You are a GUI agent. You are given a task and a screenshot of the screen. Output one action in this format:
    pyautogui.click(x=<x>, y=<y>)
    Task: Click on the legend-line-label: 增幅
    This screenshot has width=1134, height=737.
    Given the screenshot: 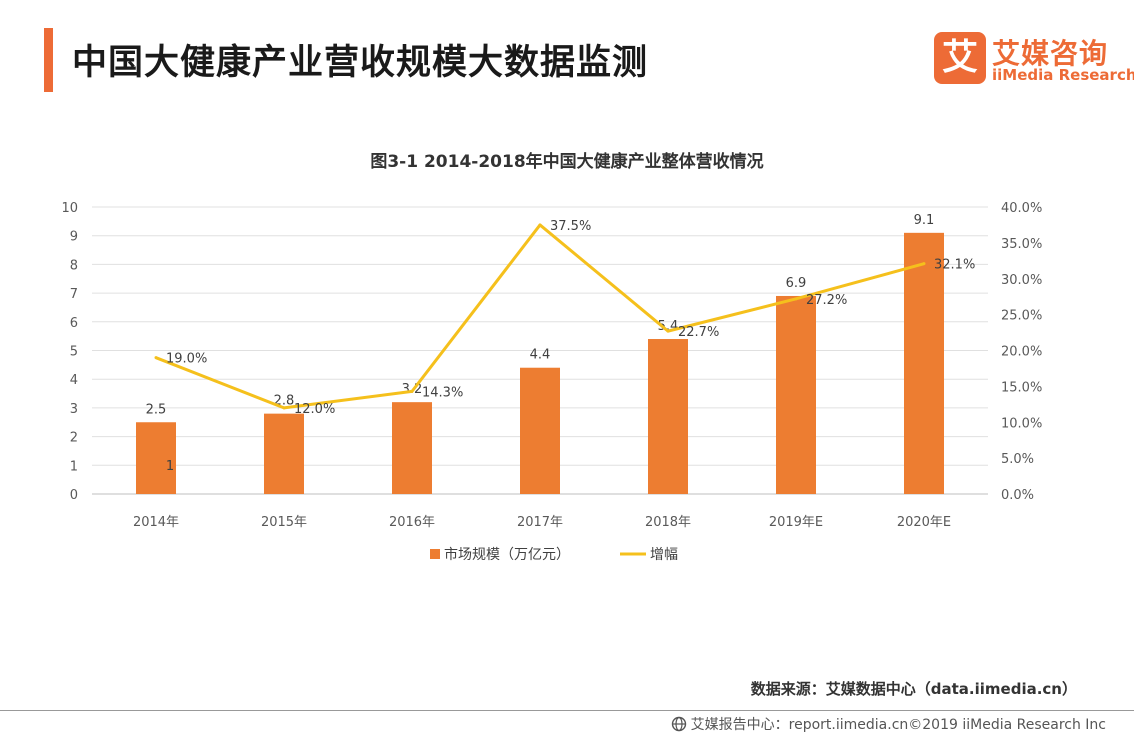 What is the action you would take?
    pyautogui.click(x=664, y=555)
    